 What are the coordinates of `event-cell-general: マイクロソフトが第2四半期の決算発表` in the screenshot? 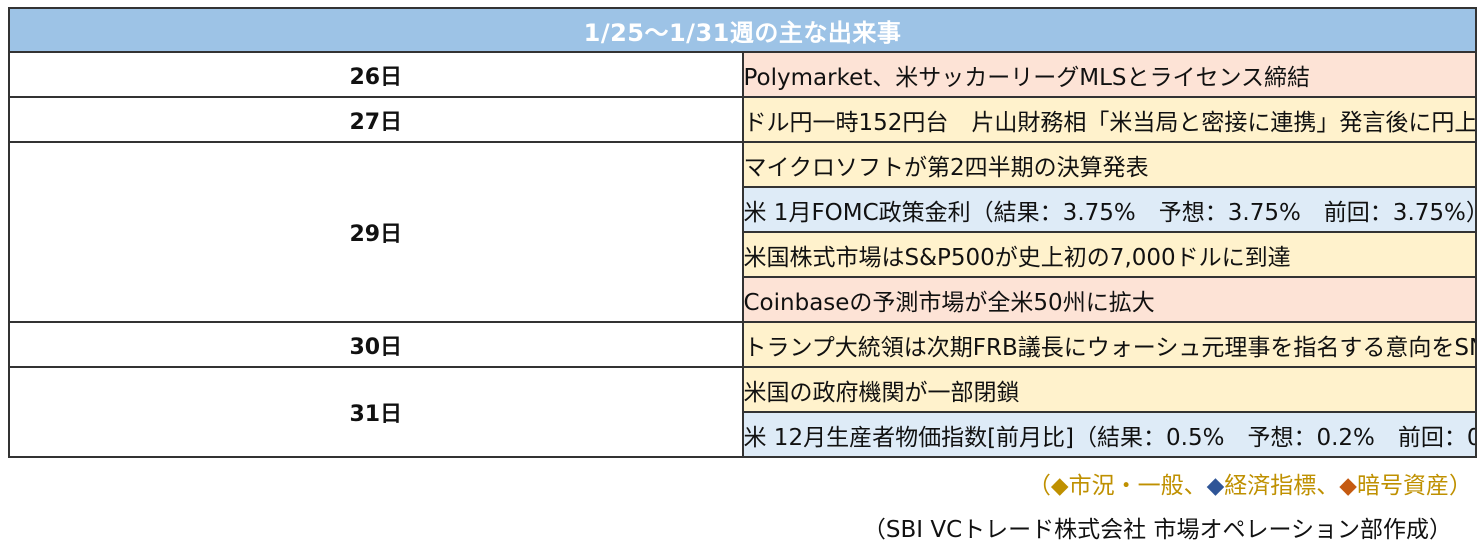 It's located at (1109, 164).